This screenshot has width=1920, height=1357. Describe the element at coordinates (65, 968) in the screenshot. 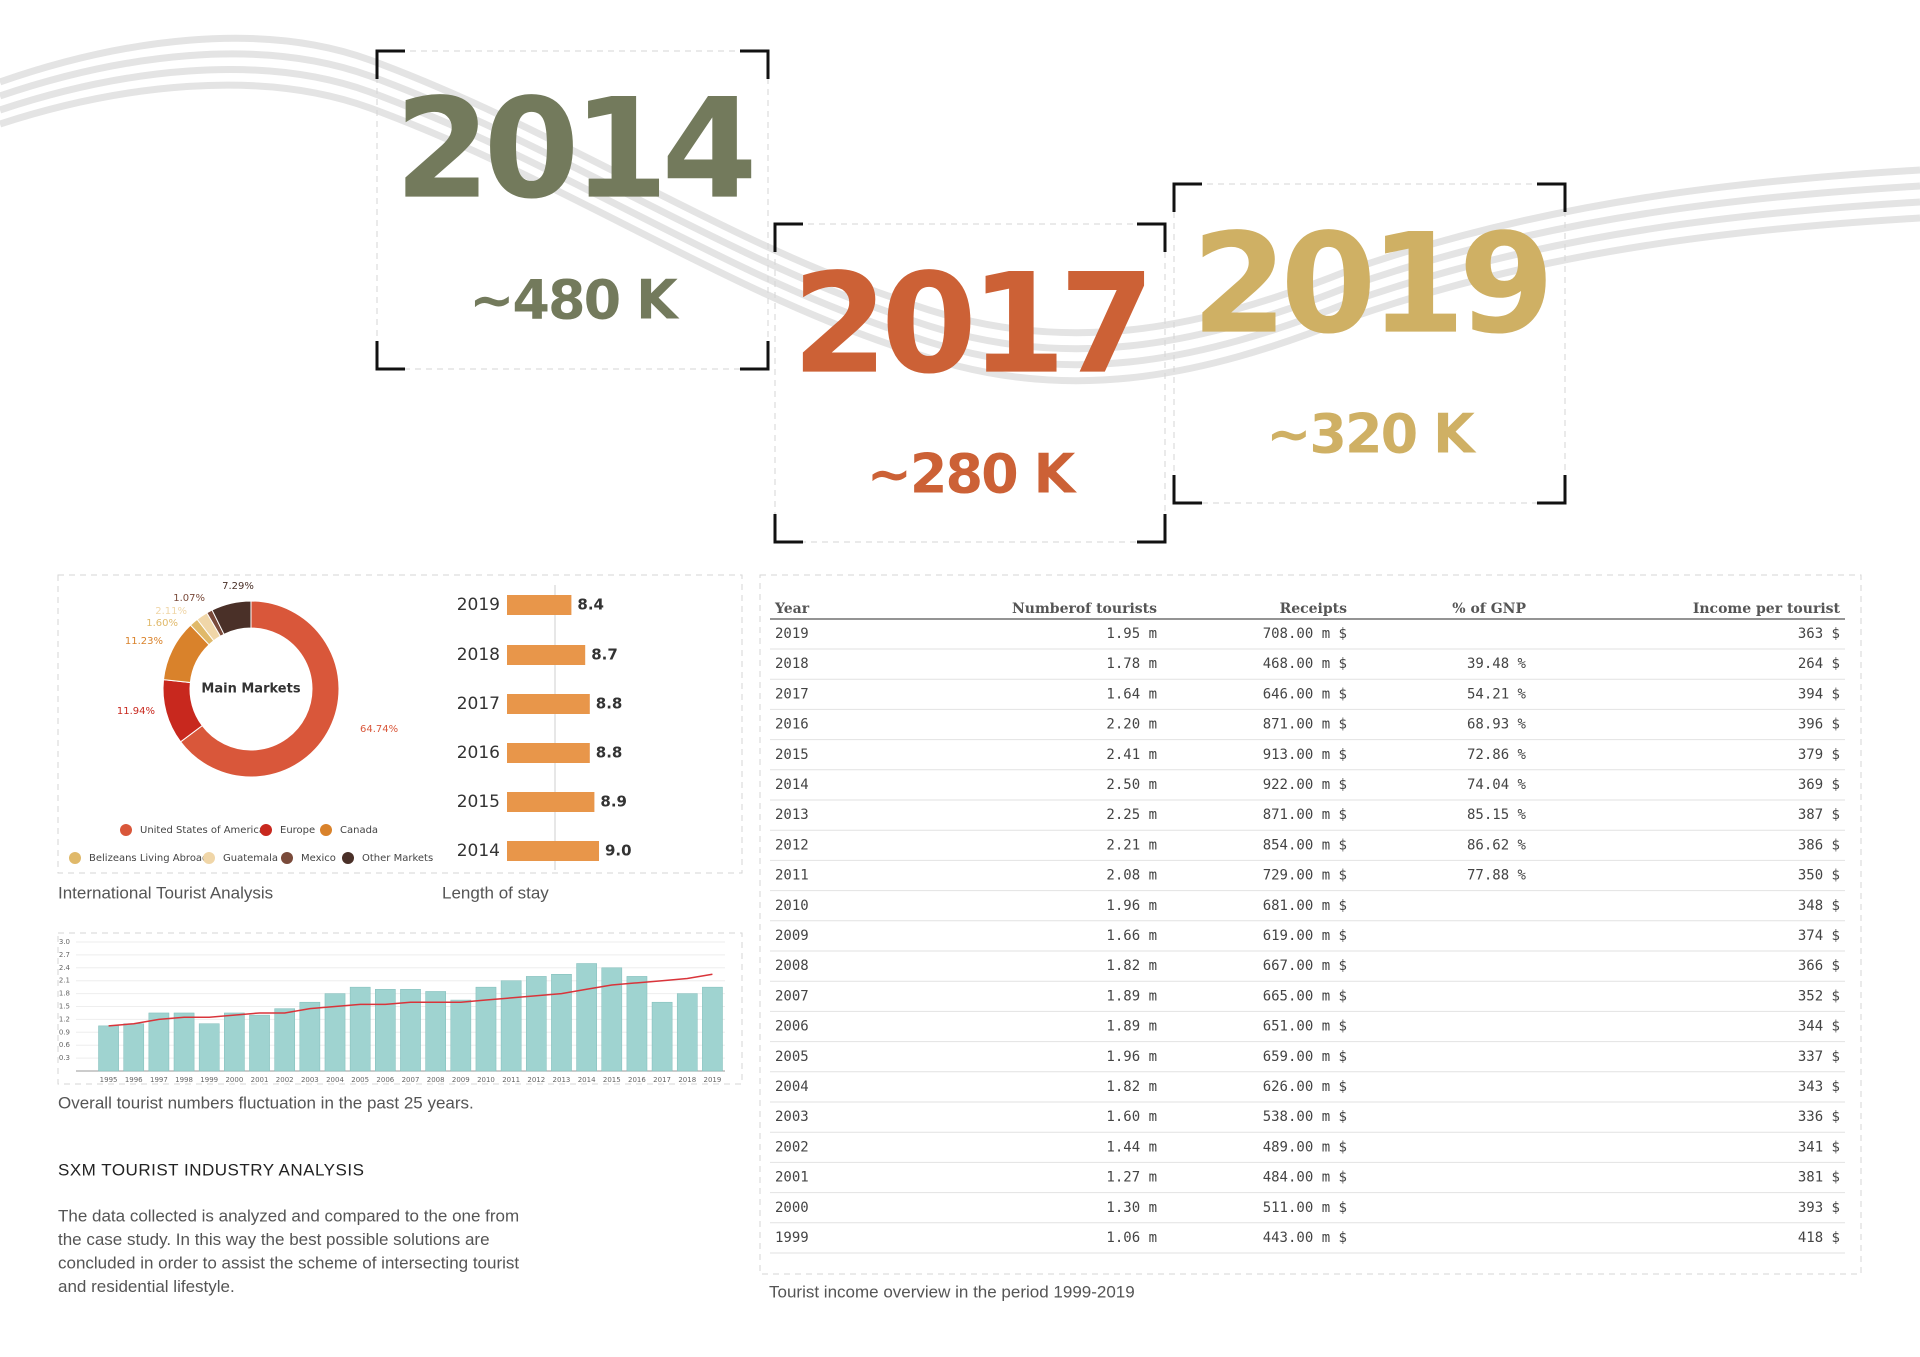

I see `y-tick-label: 2.4` at that location.